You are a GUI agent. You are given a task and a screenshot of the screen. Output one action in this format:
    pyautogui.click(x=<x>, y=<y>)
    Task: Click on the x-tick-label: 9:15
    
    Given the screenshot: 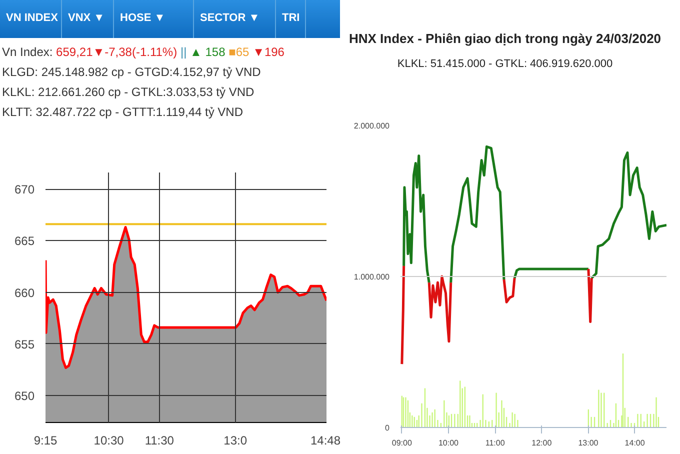 What is the action you would take?
    pyautogui.click(x=46, y=441)
    